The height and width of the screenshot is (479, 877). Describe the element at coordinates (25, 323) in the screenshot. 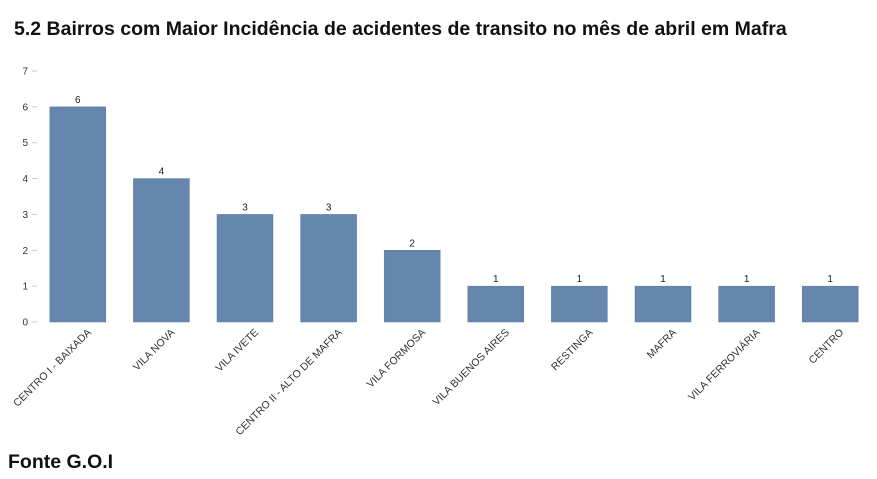

I see `y-tick-label: 0` at that location.